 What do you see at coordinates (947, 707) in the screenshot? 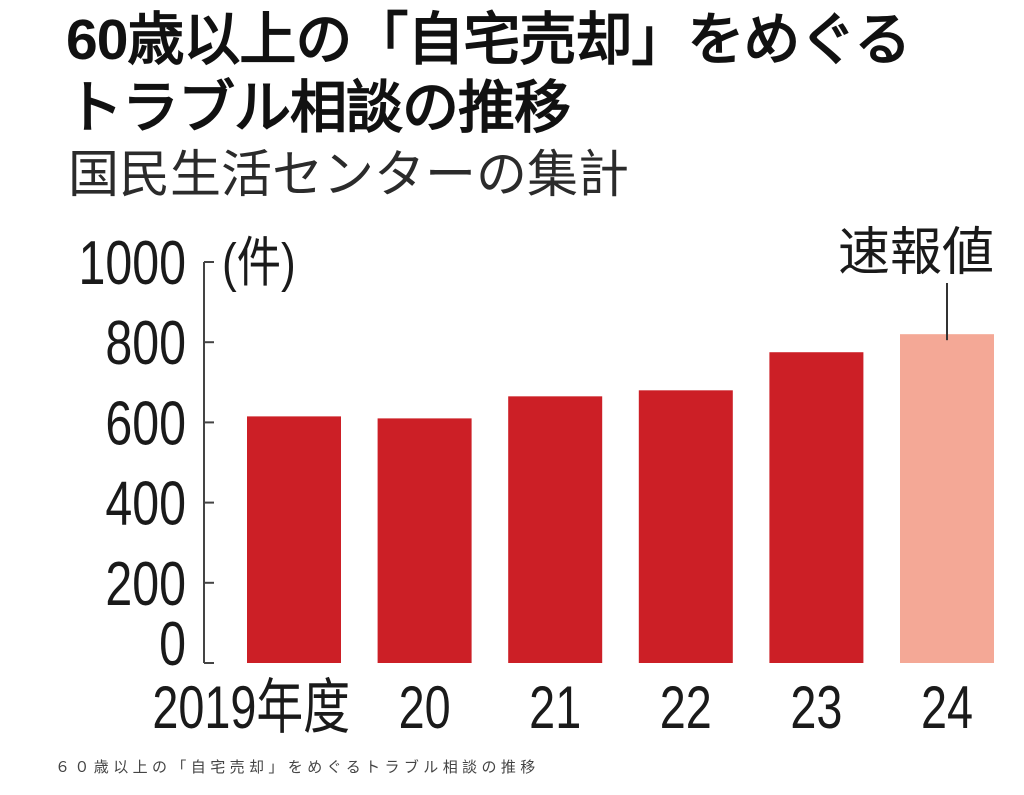
I see `x-category-label: 24` at bounding box center [947, 707].